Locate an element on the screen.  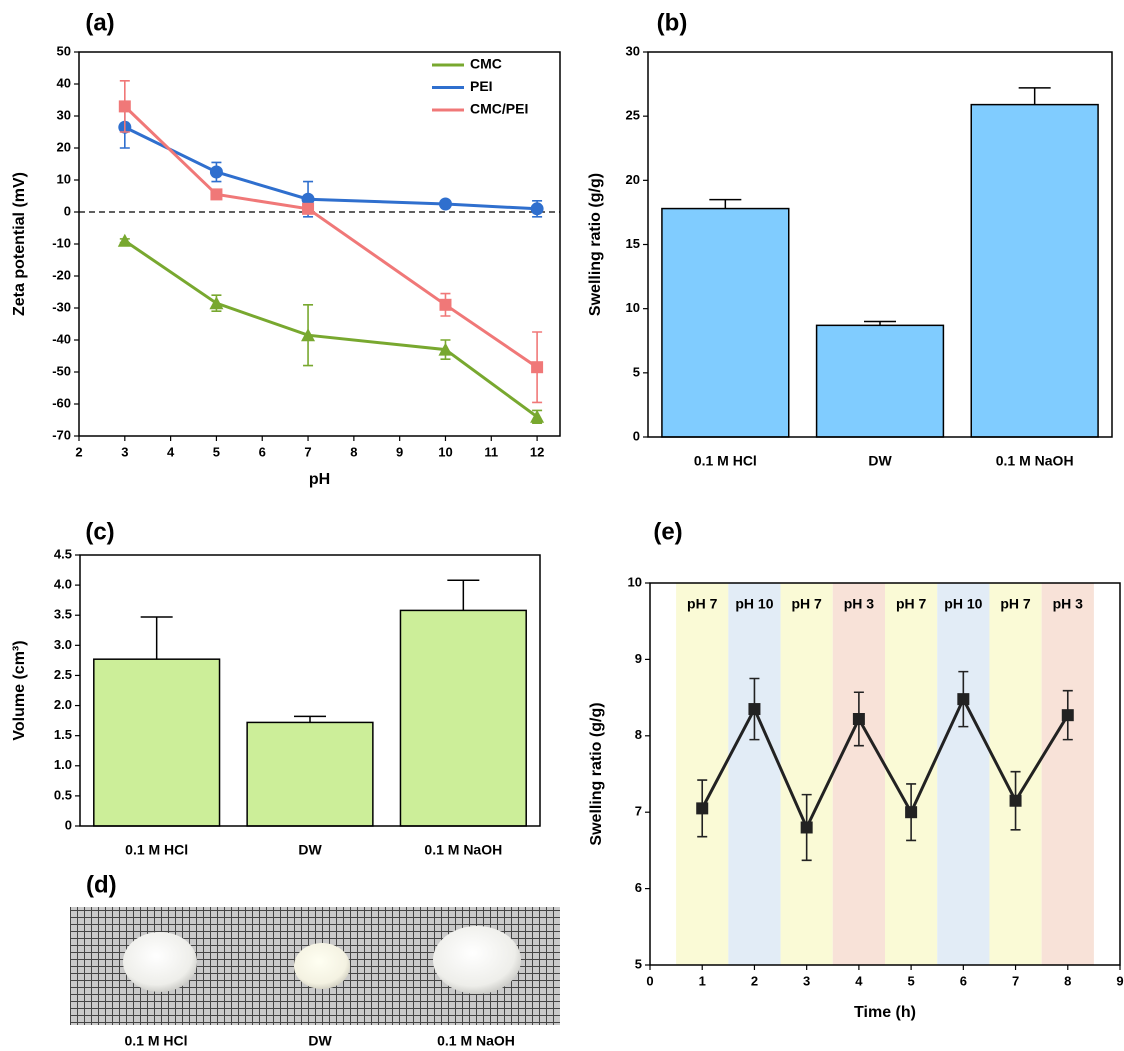
y-tick-label: 2.5 is located at coordinates (63, 674).